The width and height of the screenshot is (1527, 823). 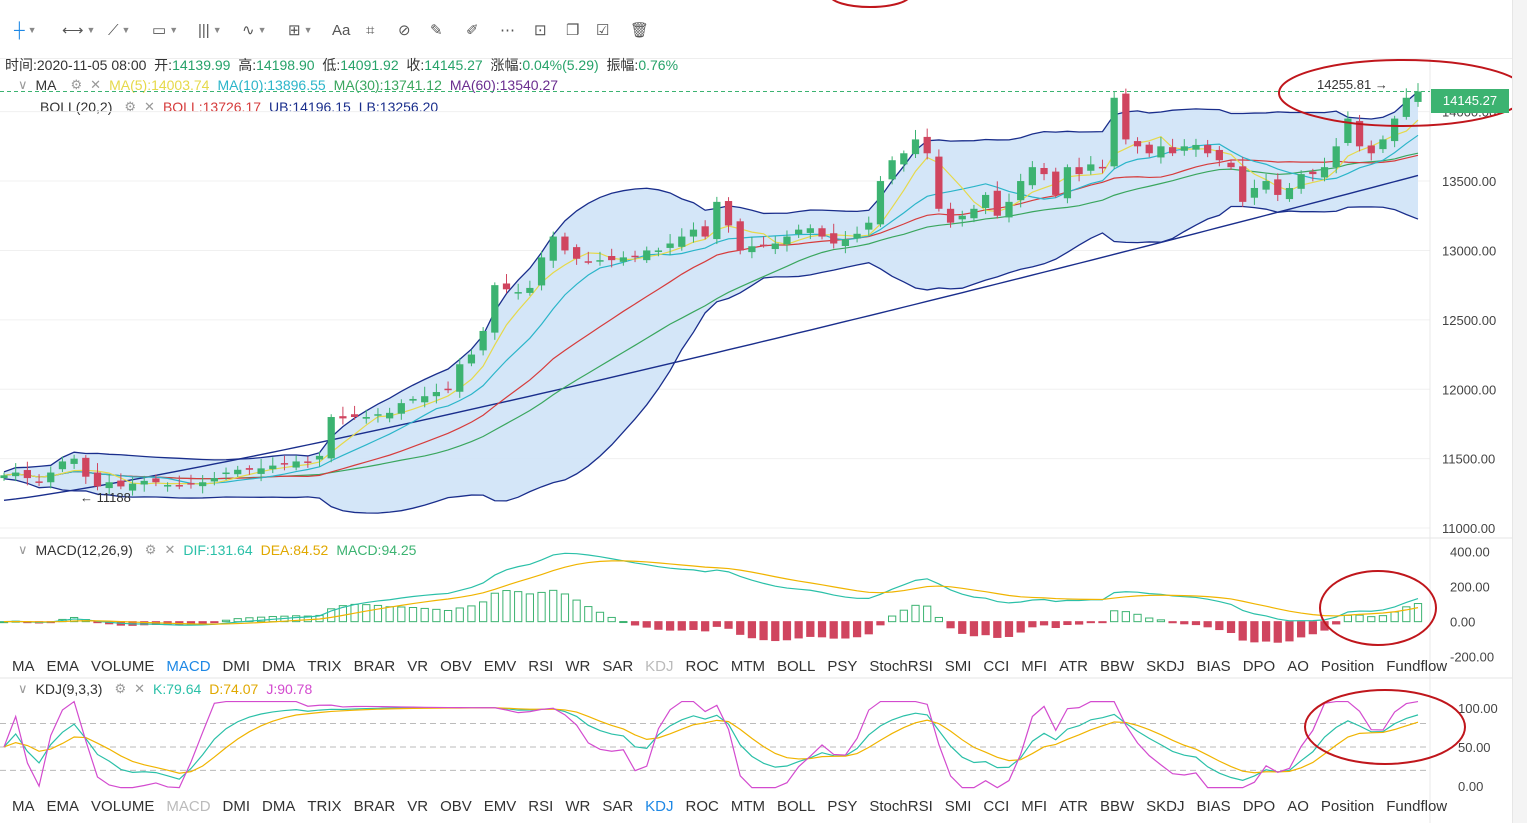 I want to click on trend-line-icon: ⟋ ▼, so click(x=119, y=30).